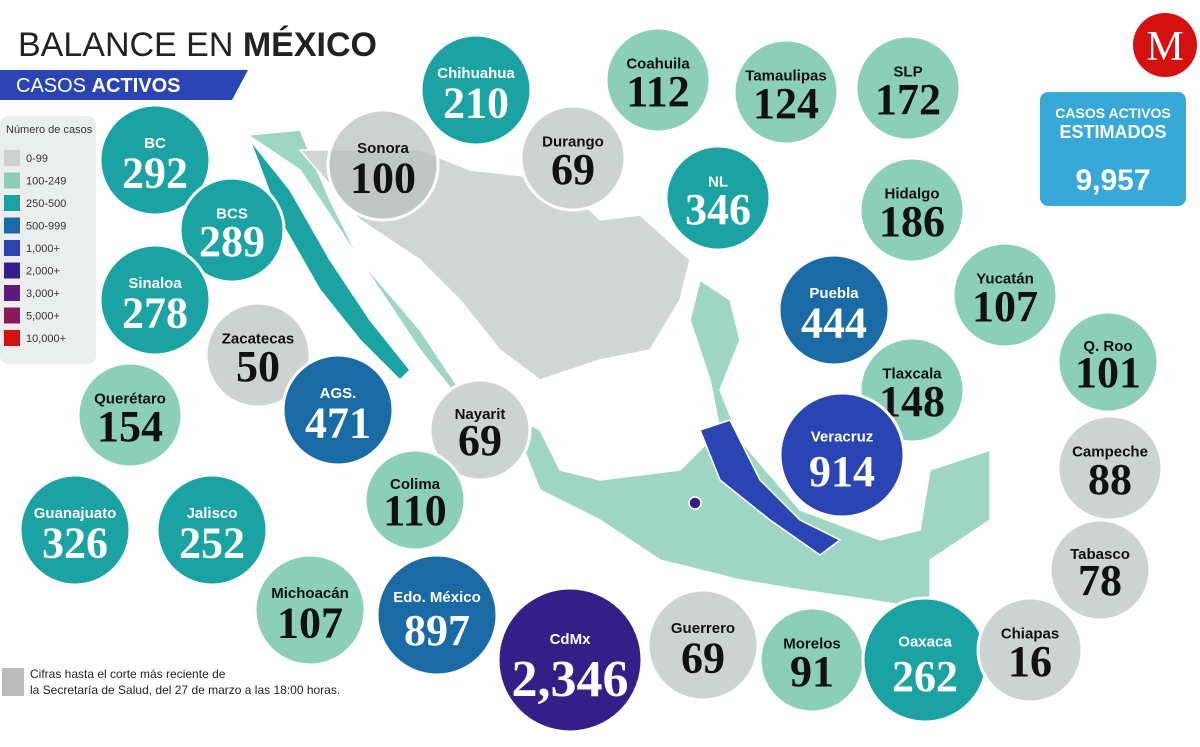 Image resolution: width=1200 pixels, height=747 pixels. I want to click on state-value: 100, so click(383, 178).